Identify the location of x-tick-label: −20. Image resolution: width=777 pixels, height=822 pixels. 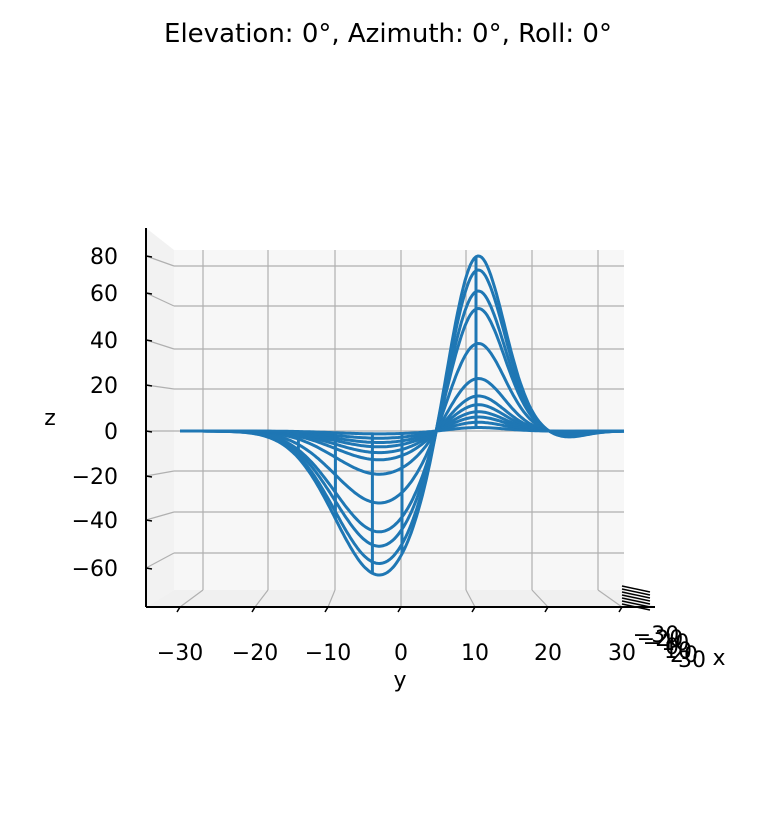
(660, 639).